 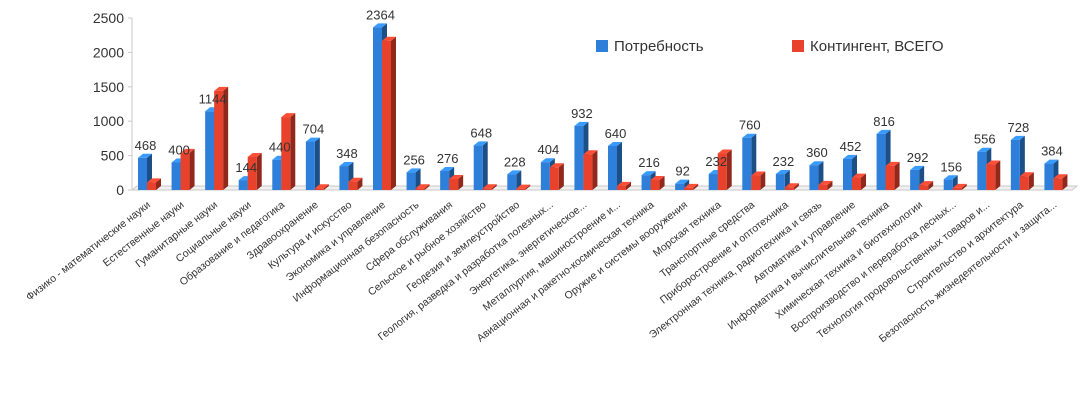 I want to click on data-label-potrebnost: 360, so click(x=817, y=152).